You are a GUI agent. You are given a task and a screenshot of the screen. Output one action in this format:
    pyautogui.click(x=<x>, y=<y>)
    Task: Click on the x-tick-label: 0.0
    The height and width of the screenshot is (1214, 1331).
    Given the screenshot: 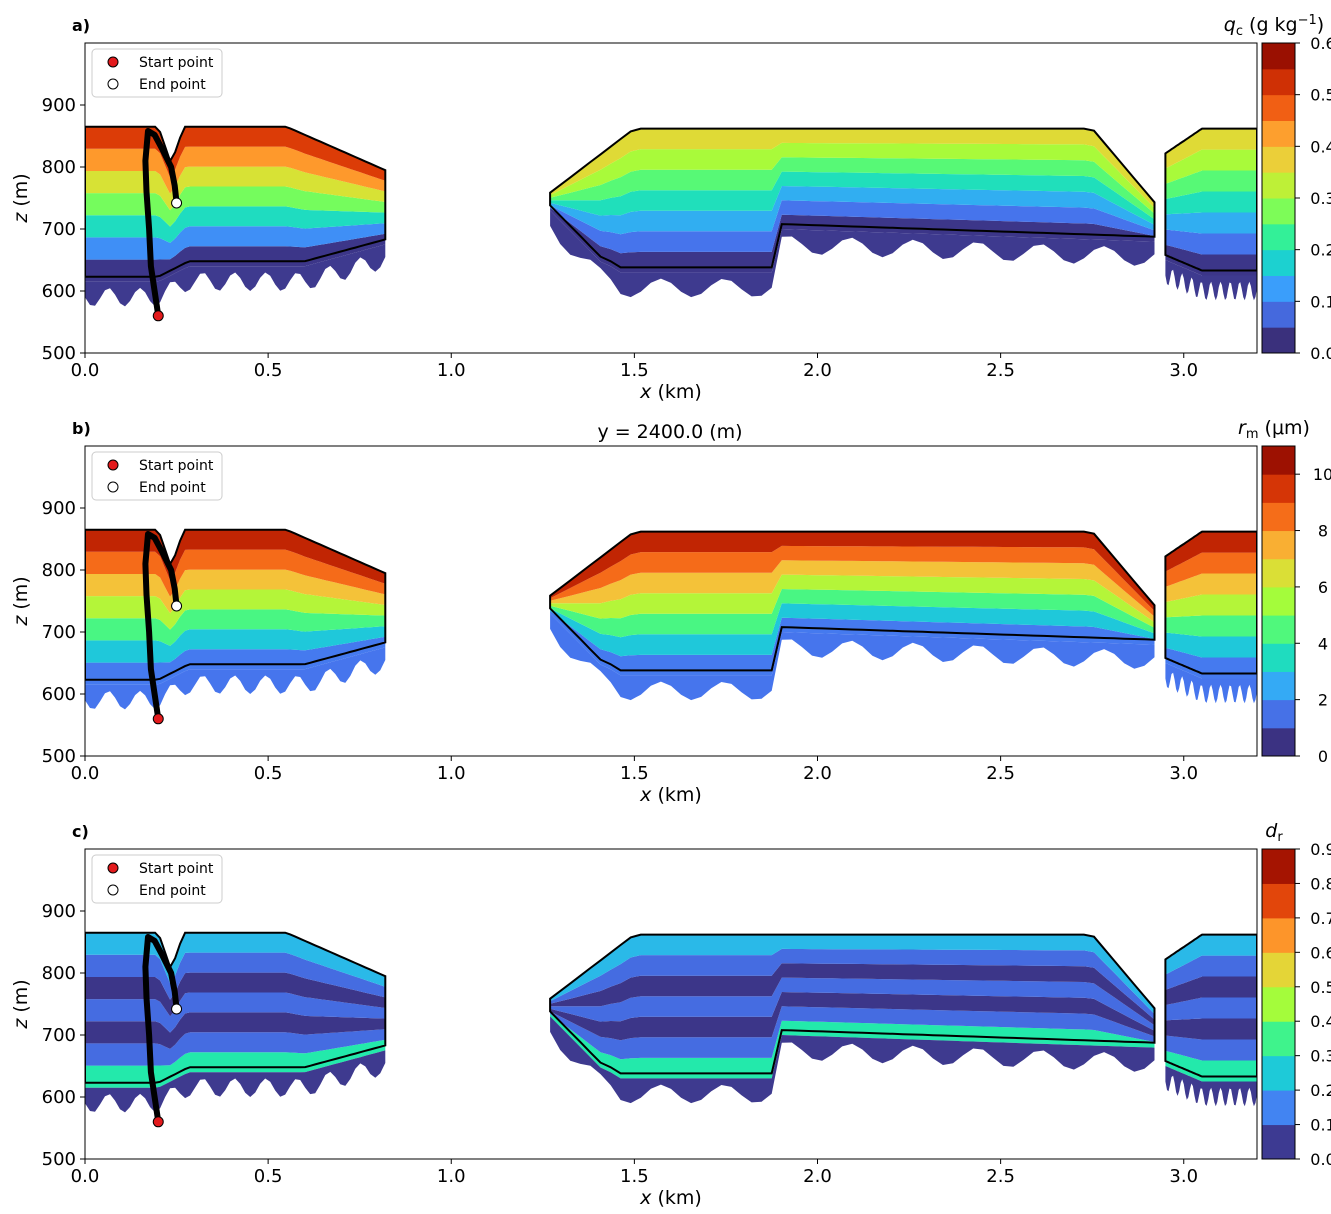 What is the action you would take?
    pyautogui.click(x=85, y=1176)
    